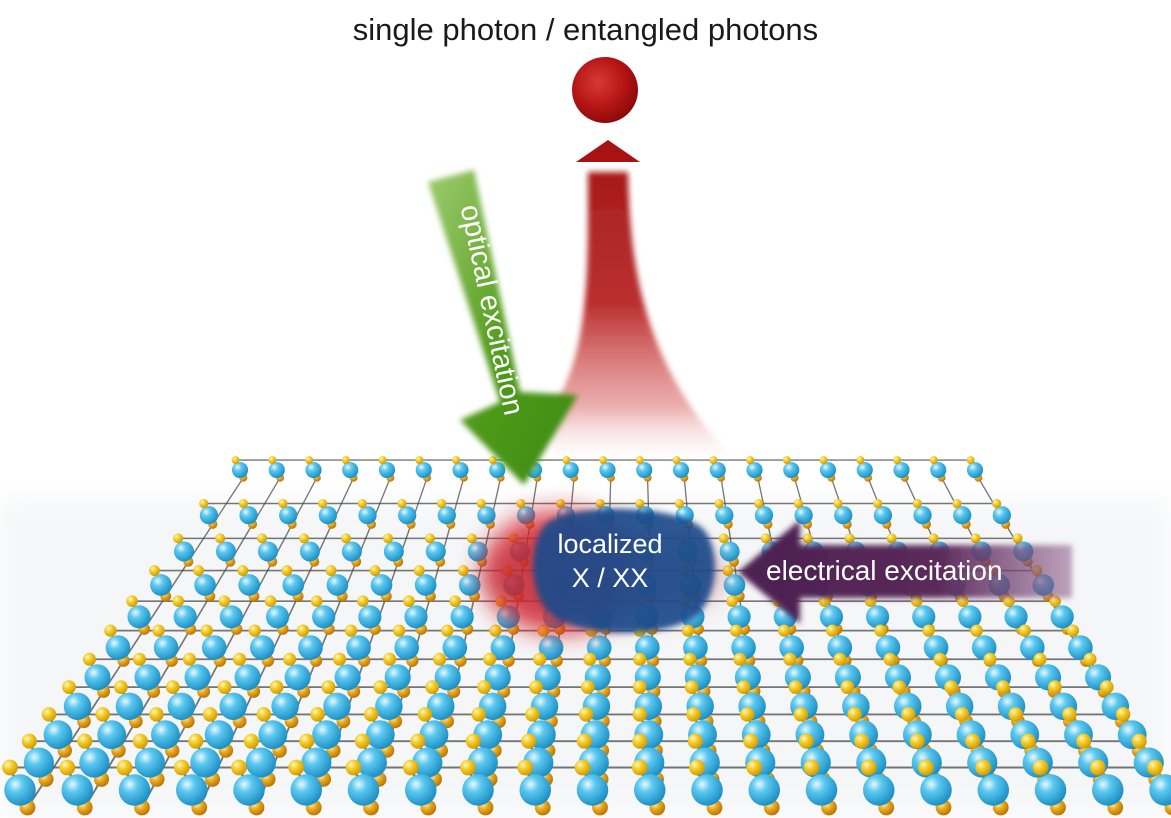 The image size is (1171, 818). I want to click on diagram-title: single photon / entangled photons, so click(585, 29).